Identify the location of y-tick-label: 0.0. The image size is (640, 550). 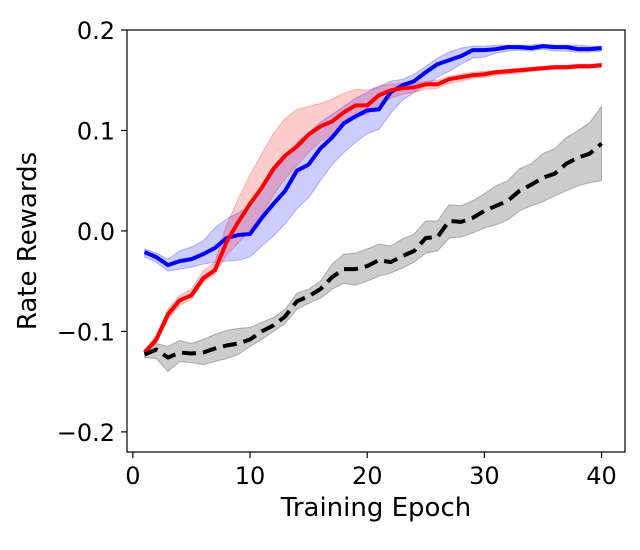
(96, 232).